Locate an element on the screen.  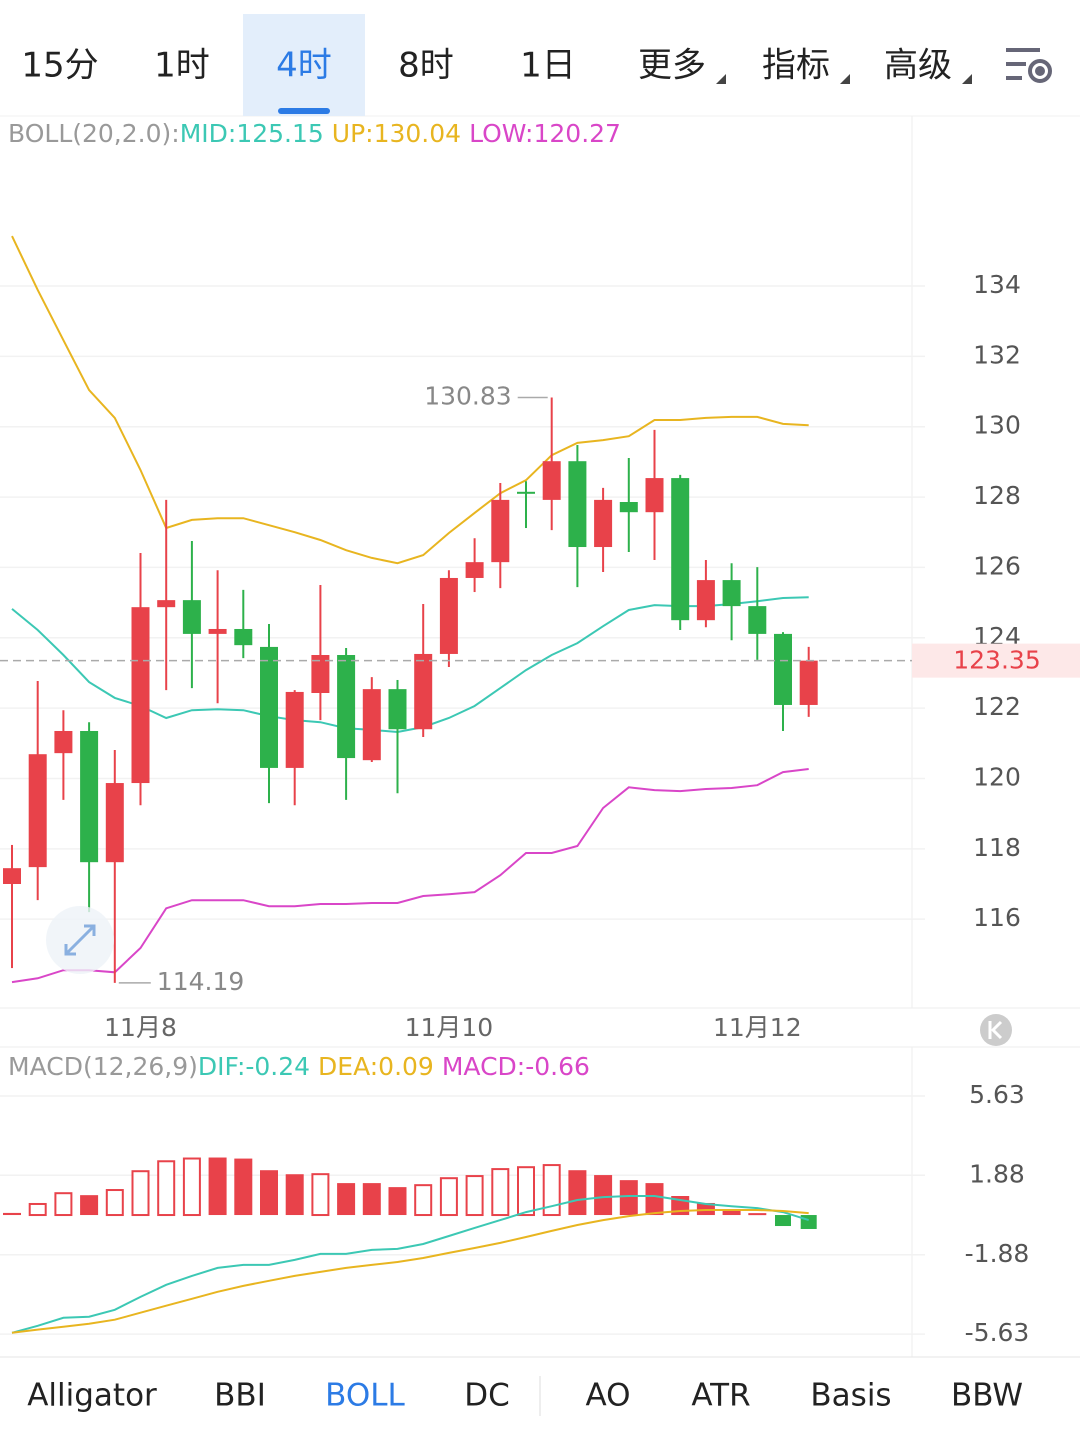
y-tick-label: -1.88 is located at coordinates (997, 1253).